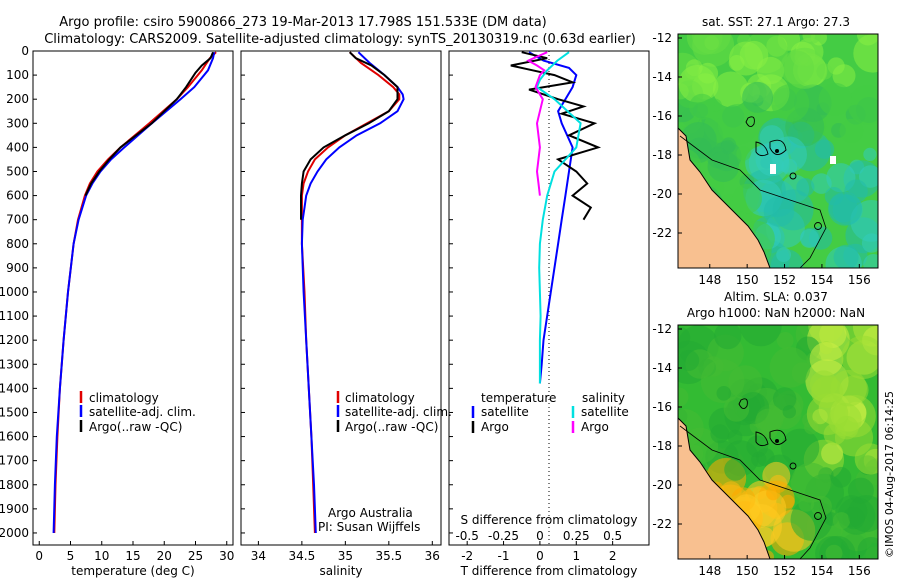 The width and height of the screenshot is (900, 580). What do you see at coordinates (14, 292) in the screenshot?
I see `depth-tick-label: 1000` at bounding box center [14, 292].